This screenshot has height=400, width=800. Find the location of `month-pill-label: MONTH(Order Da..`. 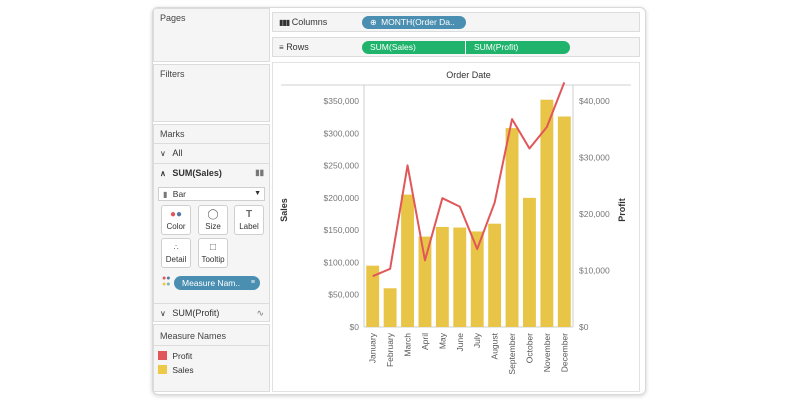

month-pill-label: MONTH(Order Da.. is located at coordinates (418, 22).